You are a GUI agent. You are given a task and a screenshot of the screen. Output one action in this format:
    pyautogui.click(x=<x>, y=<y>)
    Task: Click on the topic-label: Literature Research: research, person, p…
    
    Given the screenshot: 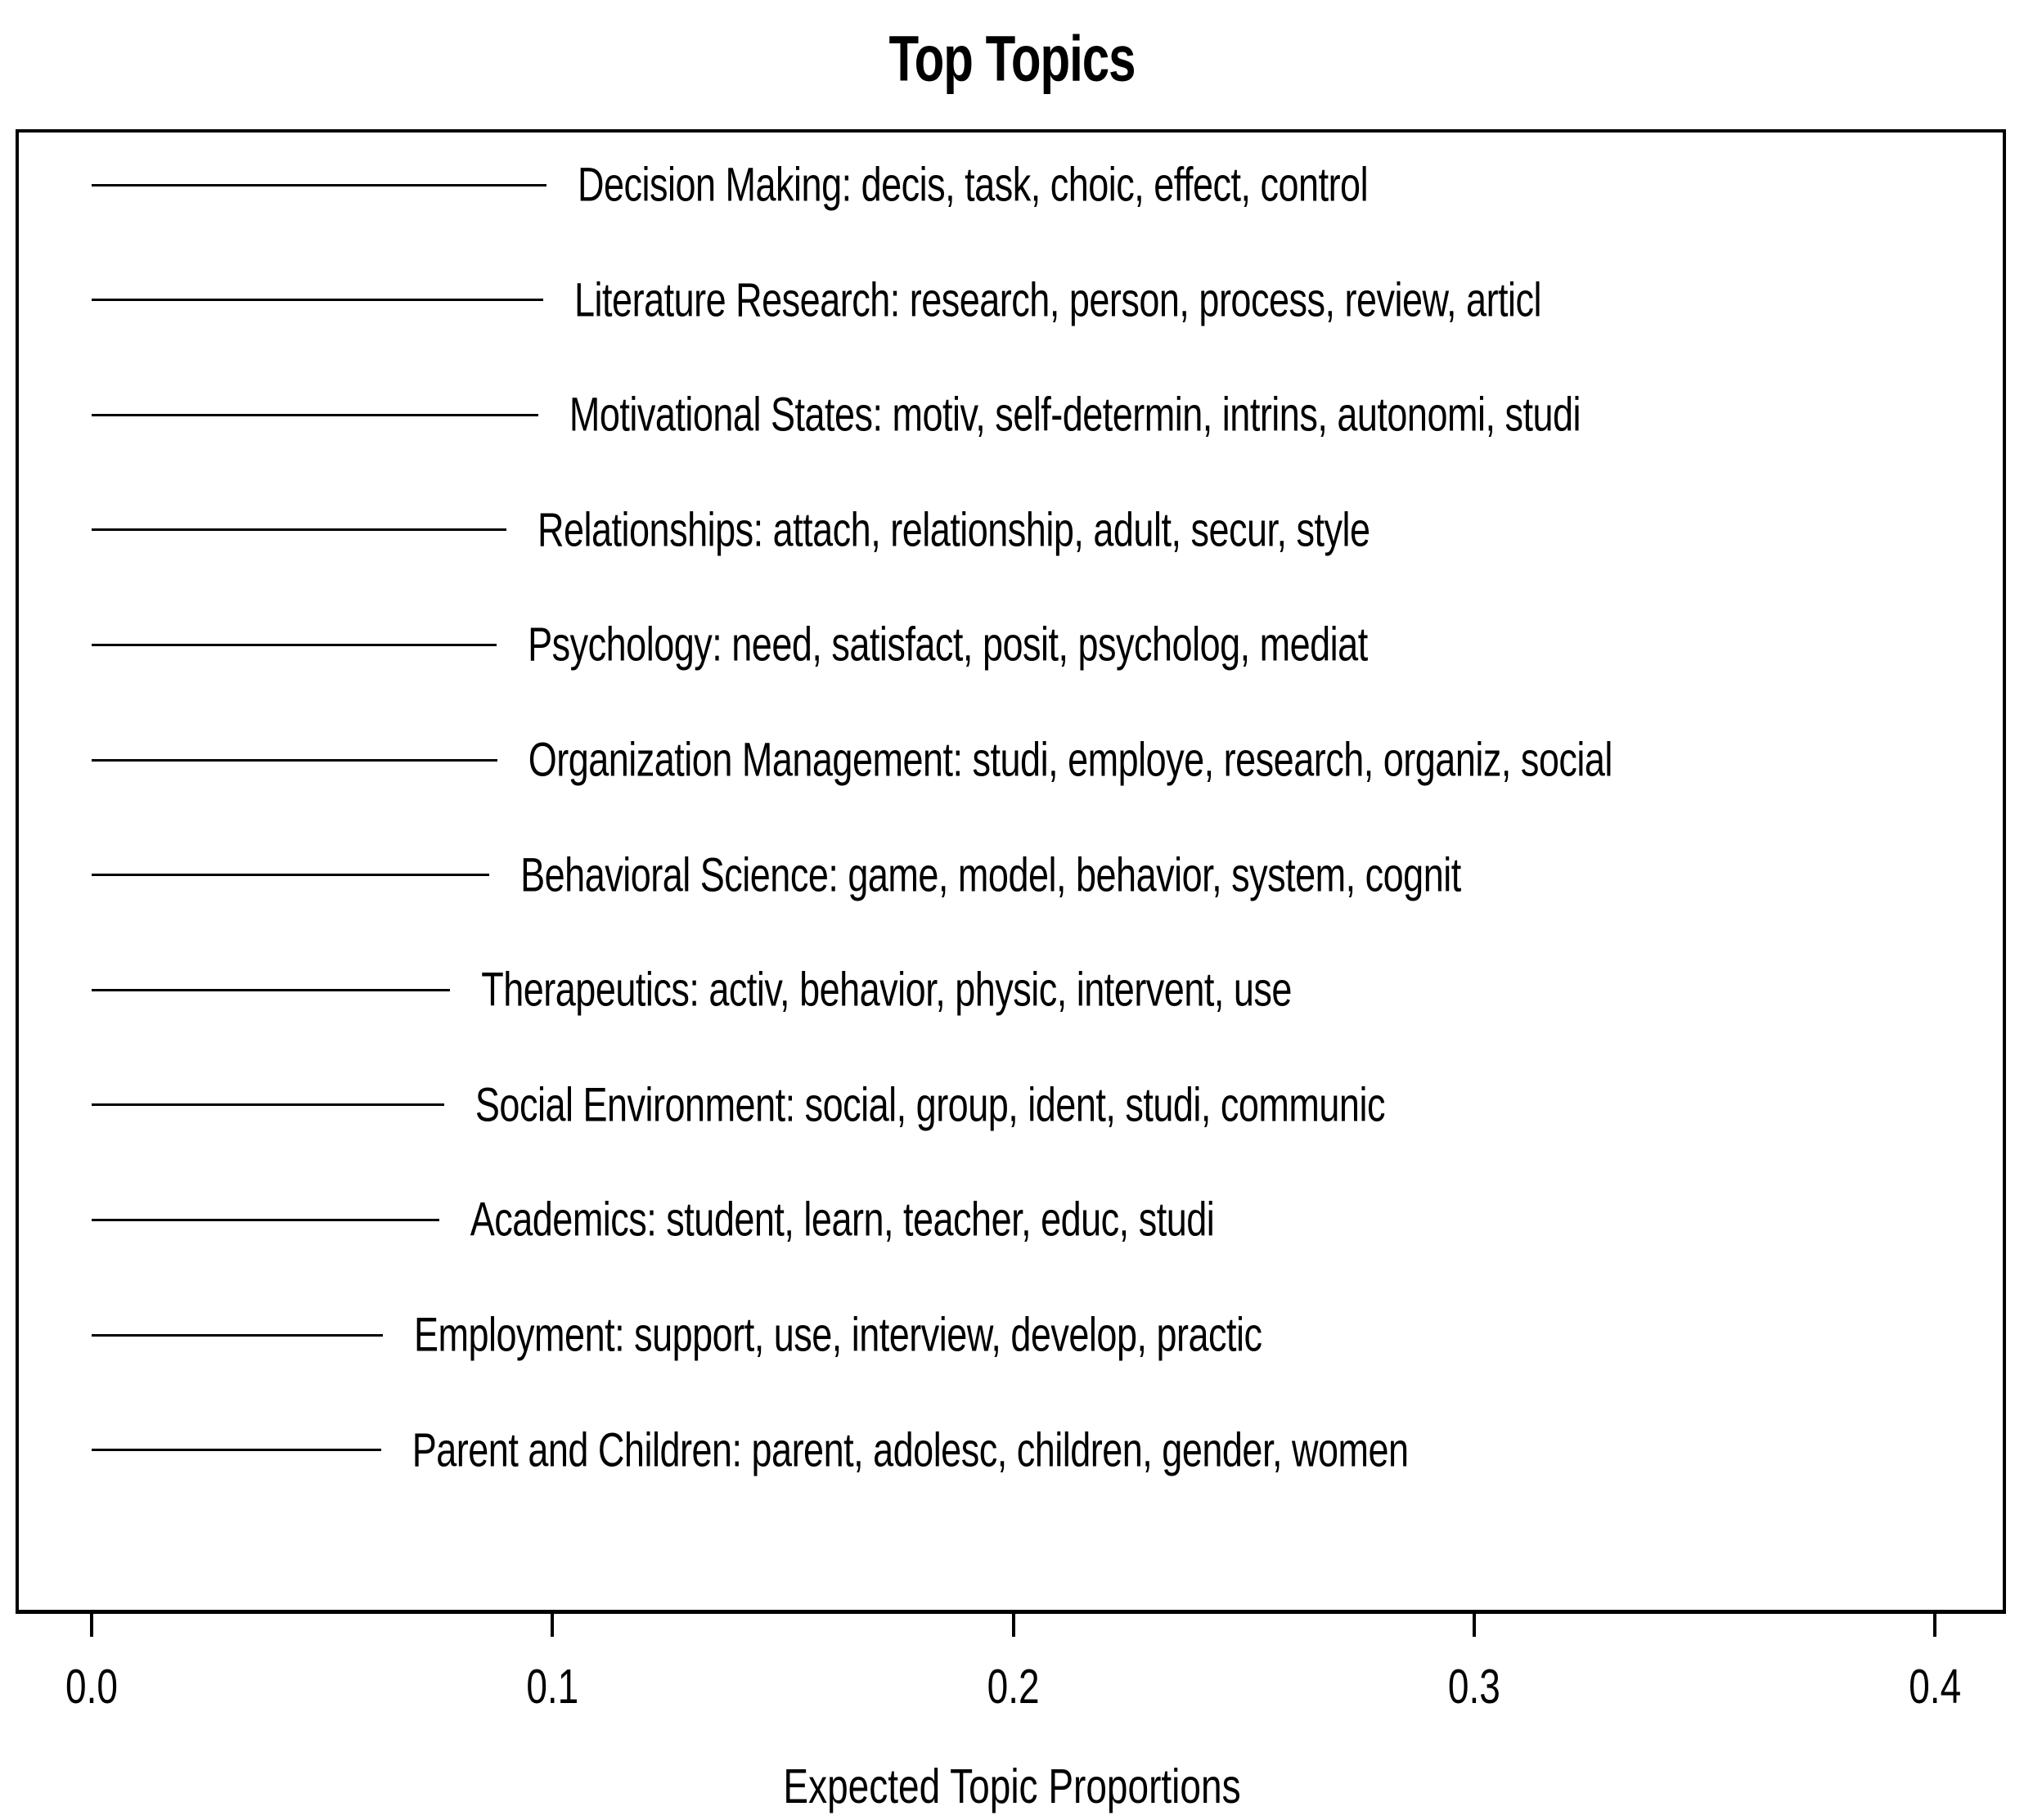 What is the action you would take?
    pyautogui.click(x=1058, y=299)
    